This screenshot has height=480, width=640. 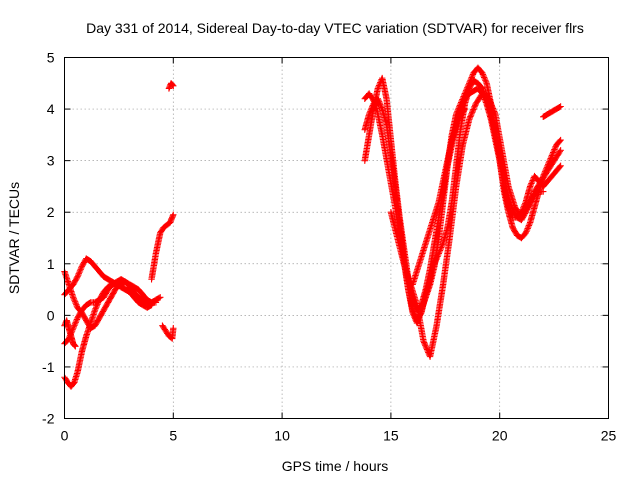 What do you see at coordinates (51, 315) in the screenshot?
I see `y-tick-label: 0` at bounding box center [51, 315].